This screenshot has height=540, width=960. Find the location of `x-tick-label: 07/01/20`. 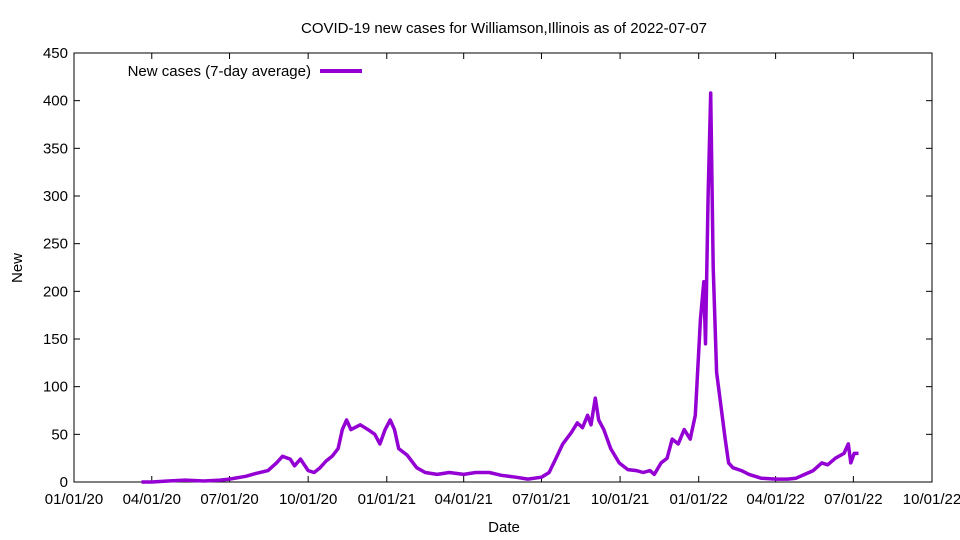

x-tick-label: 07/01/20 is located at coordinates (229, 499).